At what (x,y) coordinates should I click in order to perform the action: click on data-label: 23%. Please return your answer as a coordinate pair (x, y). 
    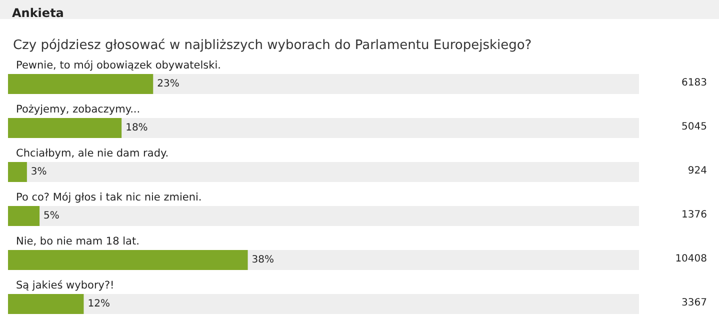
    Looking at the image, I should click on (168, 84).